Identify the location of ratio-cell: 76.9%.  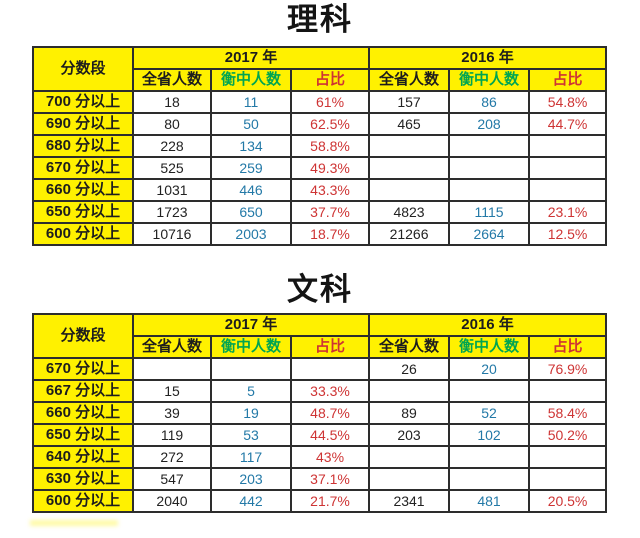
(568, 369).